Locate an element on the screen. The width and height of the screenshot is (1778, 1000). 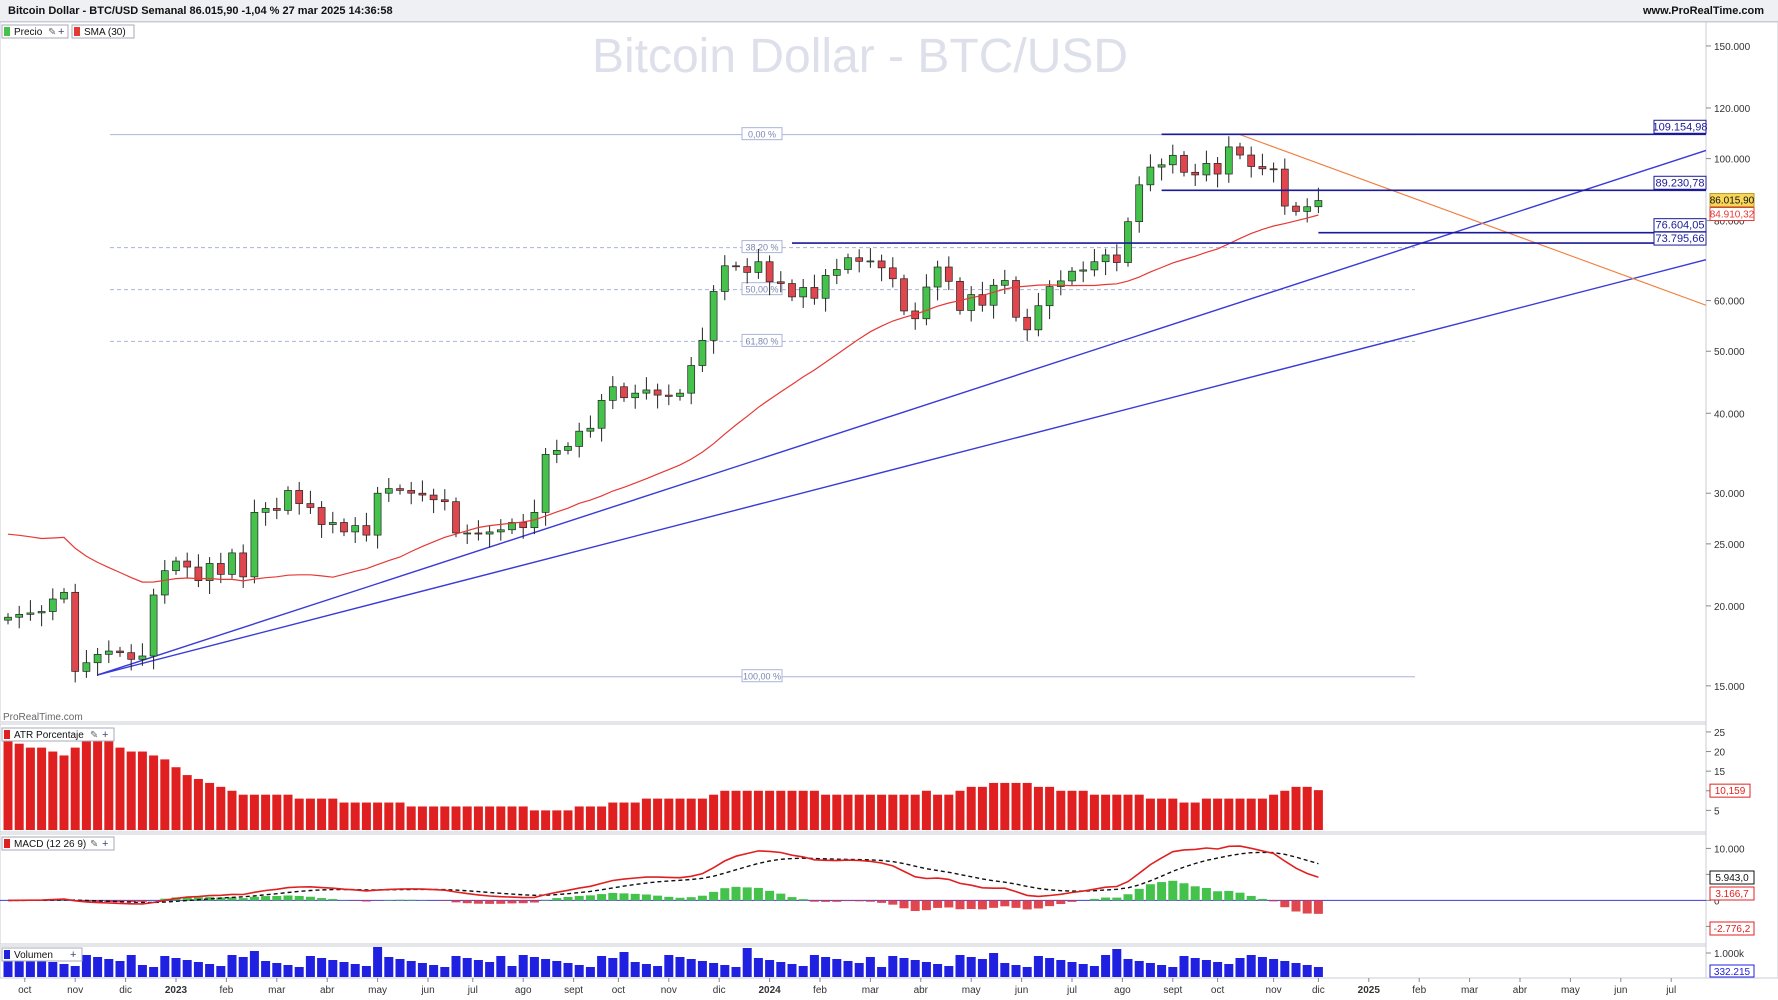
macd-value-label: 3.166,7 is located at coordinates (1732, 894).